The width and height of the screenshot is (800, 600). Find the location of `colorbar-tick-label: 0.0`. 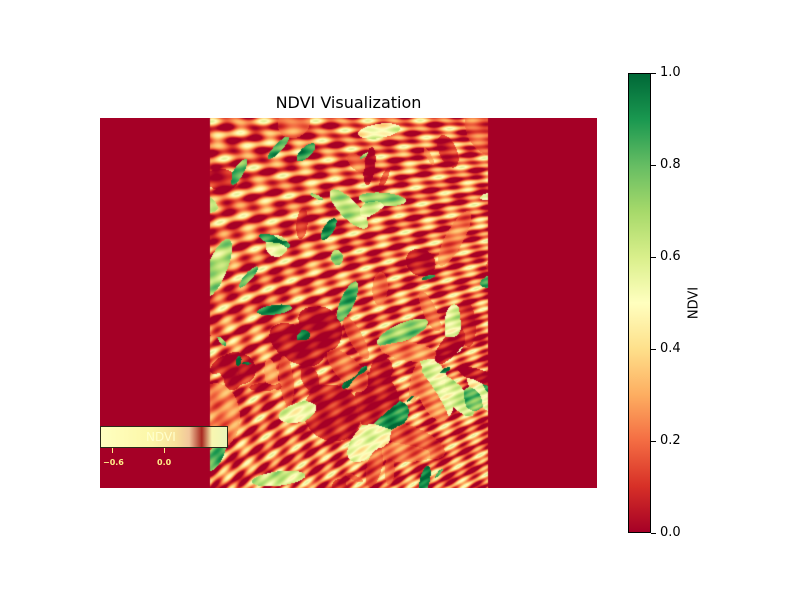

colorbar-tick-label: 0.0 is located at coordinates (670, 533).